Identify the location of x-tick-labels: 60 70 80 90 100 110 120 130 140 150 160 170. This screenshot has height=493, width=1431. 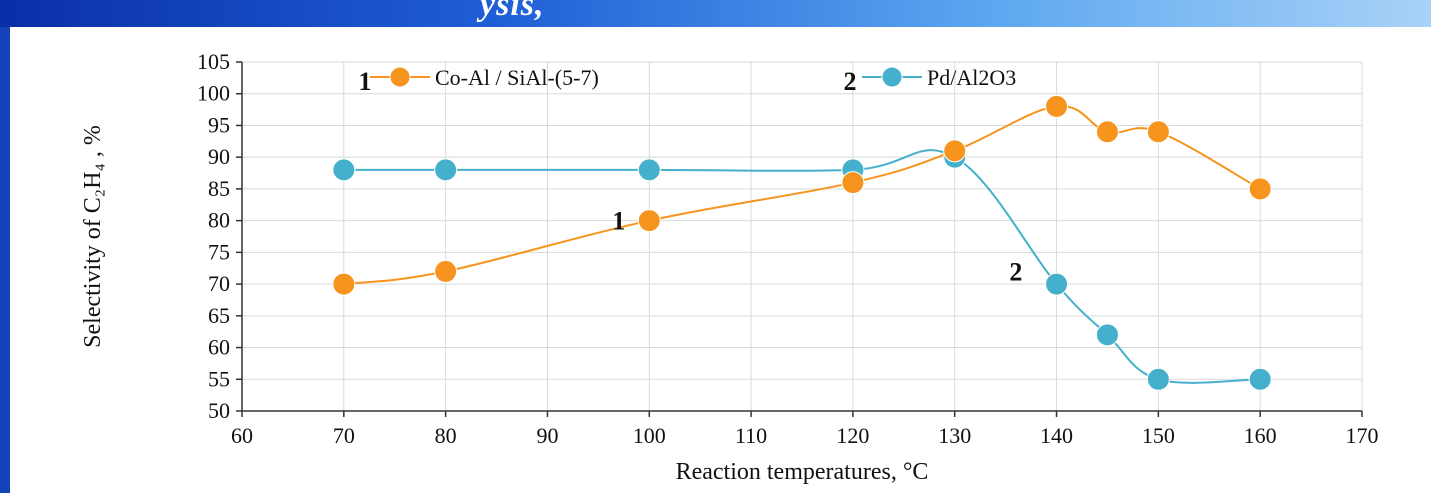
(805, 435).